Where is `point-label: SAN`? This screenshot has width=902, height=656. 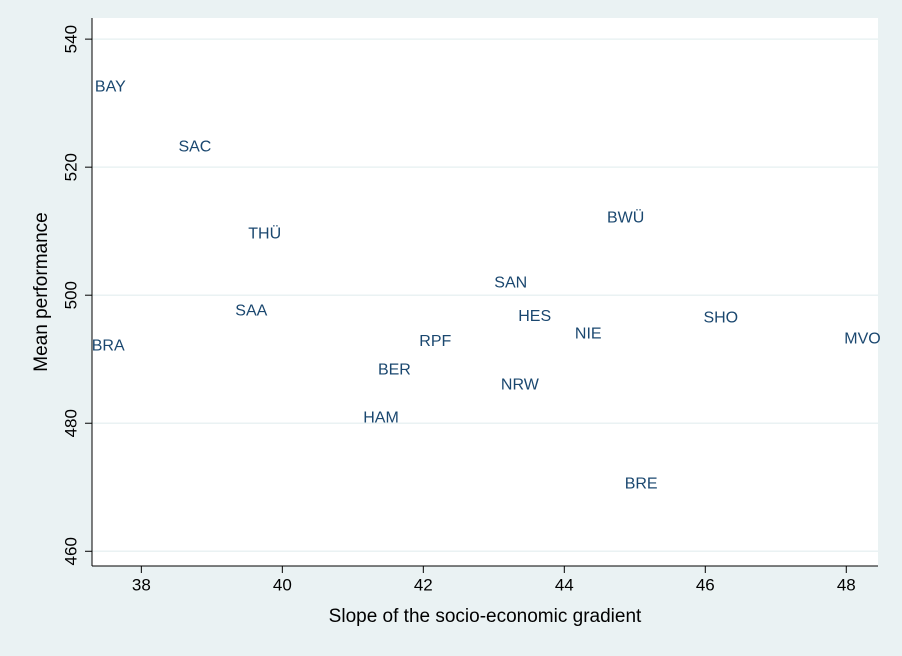 point-label: SAN is located at coordinates (510, 282).